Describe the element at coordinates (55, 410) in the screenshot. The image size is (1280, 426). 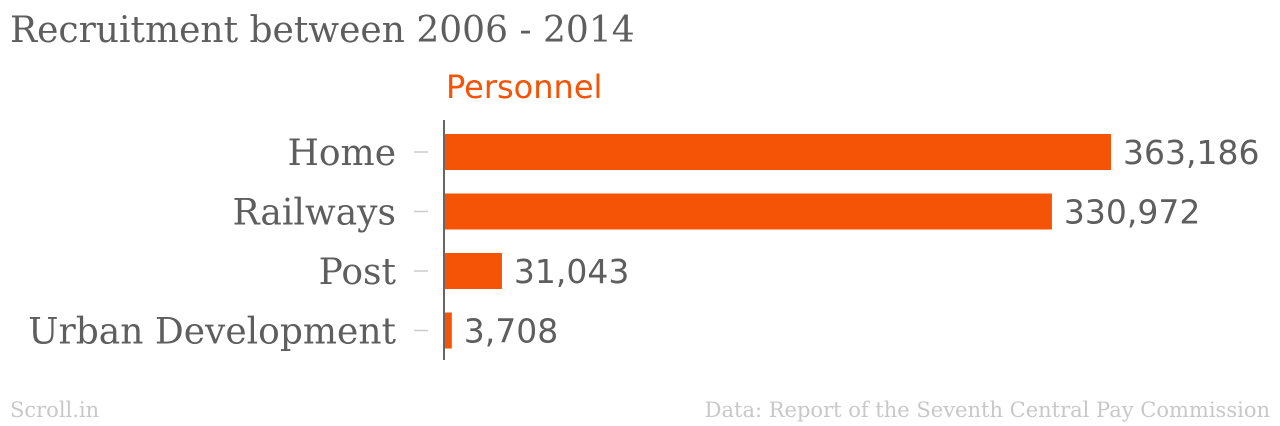
I see `brand-credit: Scroll.in` at that location.